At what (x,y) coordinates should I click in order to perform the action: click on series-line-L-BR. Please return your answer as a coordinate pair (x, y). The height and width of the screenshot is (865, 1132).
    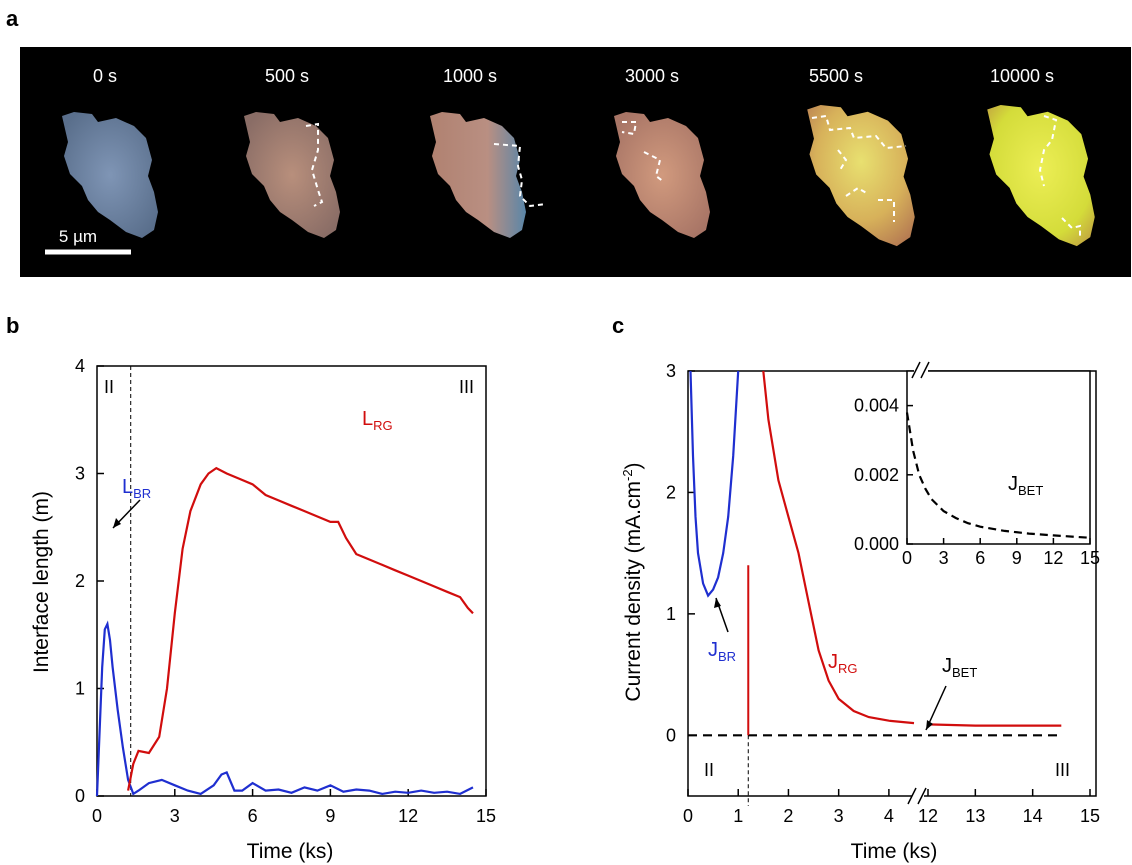
    Looking at the image, I should click on (284, 708).